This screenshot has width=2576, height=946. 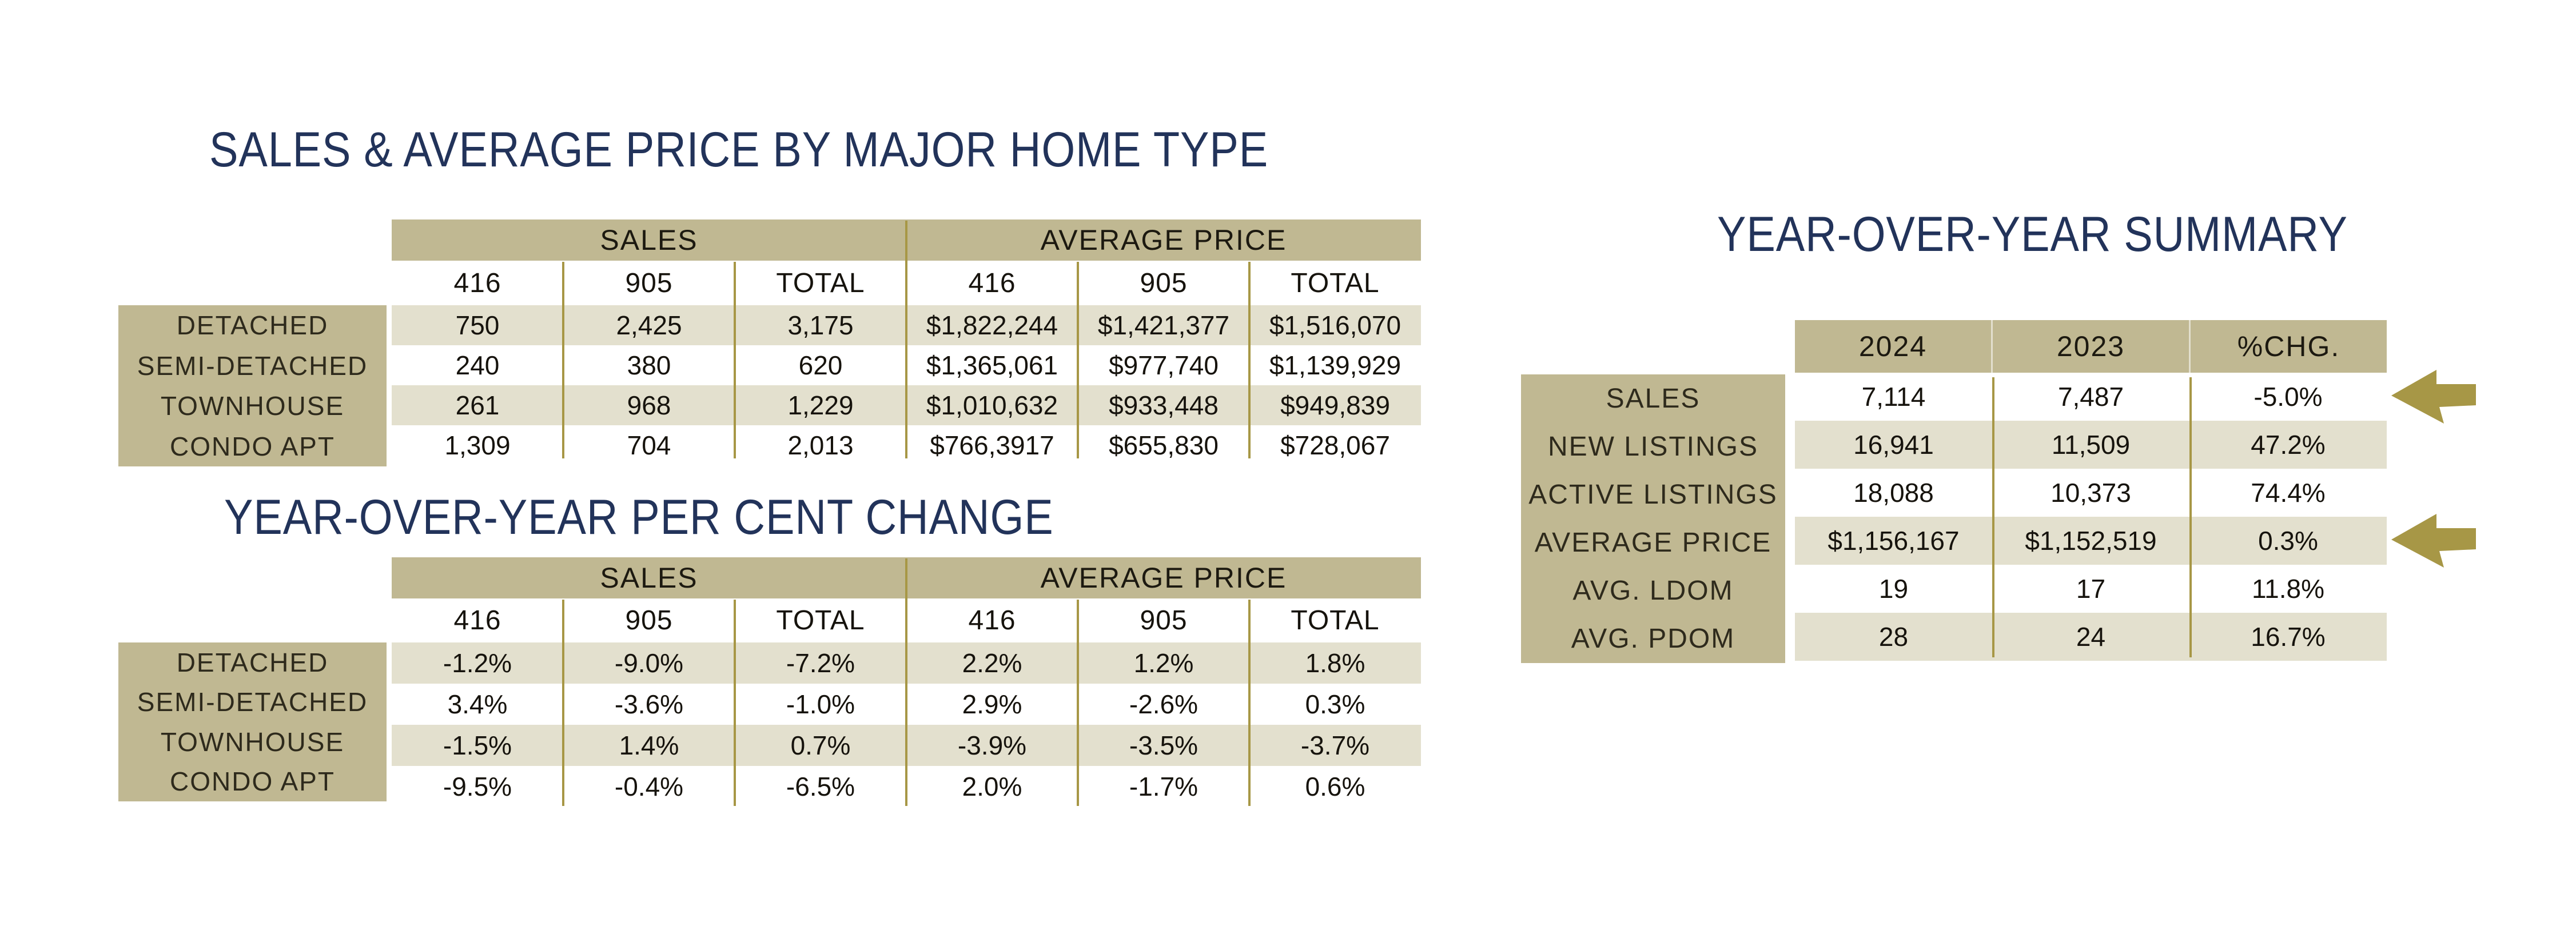 I want to click on table1-cell: 2,013, so click(x=820, y=445).